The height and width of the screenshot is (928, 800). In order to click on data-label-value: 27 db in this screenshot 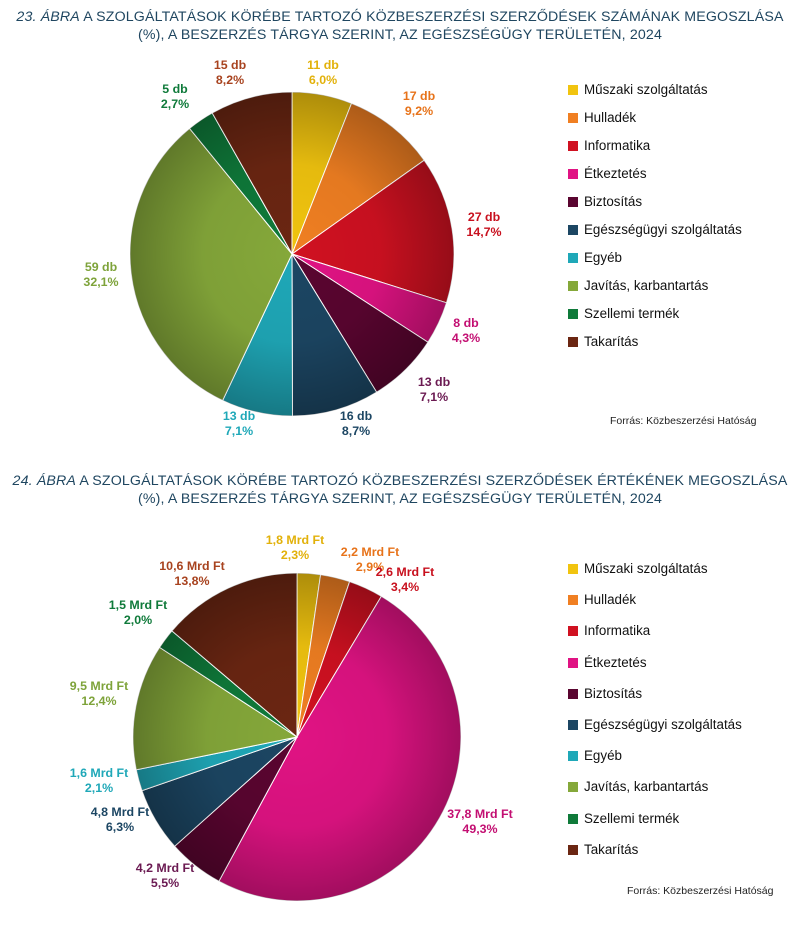, I will do `click(484, 217)`.